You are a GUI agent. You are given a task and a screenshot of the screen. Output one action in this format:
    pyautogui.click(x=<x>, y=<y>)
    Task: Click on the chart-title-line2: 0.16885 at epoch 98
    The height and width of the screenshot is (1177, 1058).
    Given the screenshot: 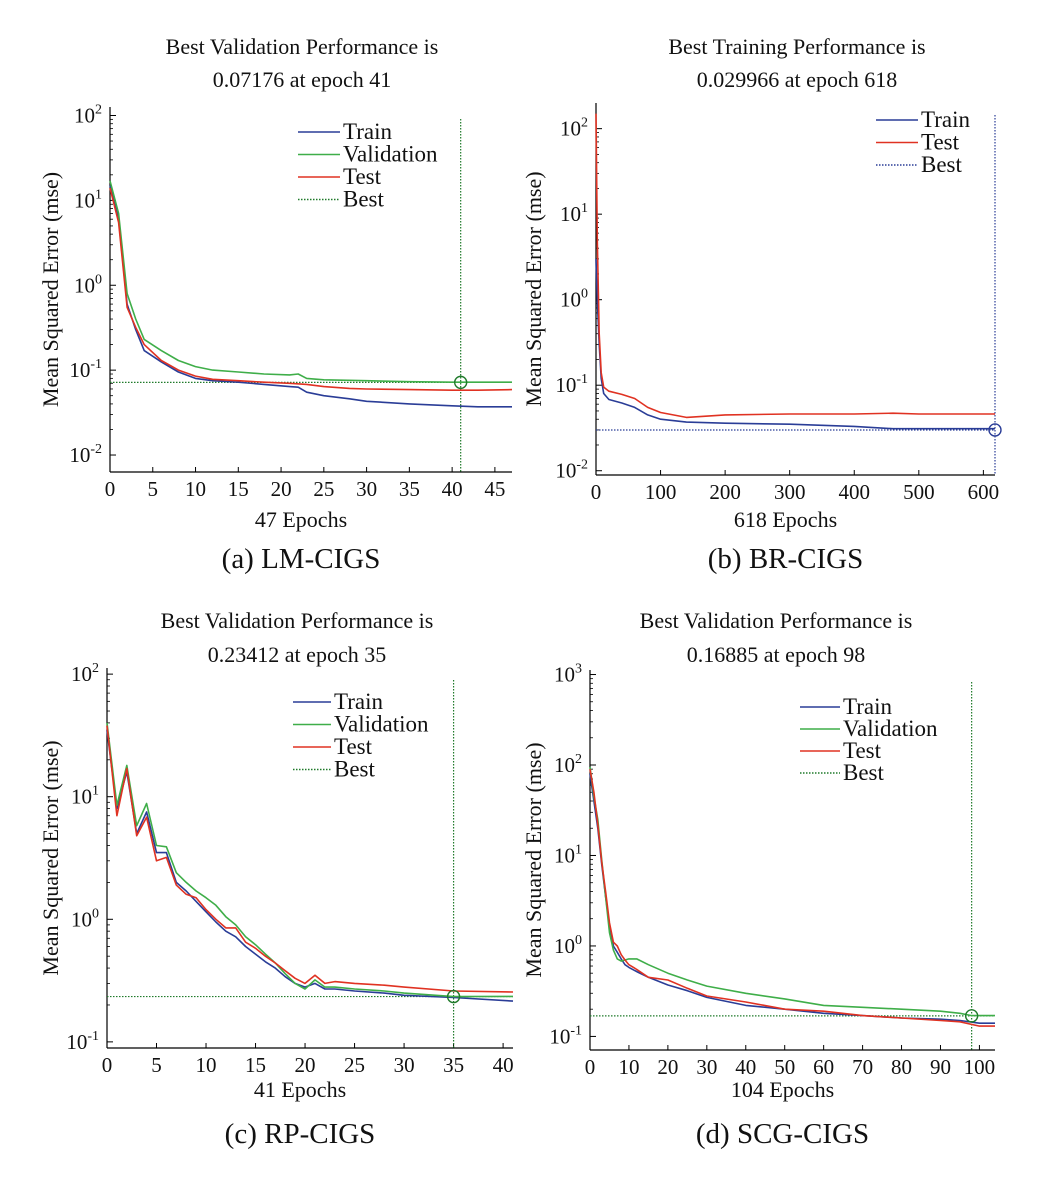 What is the action you would take?
    pyautogui.click(x=776, y=654)
    